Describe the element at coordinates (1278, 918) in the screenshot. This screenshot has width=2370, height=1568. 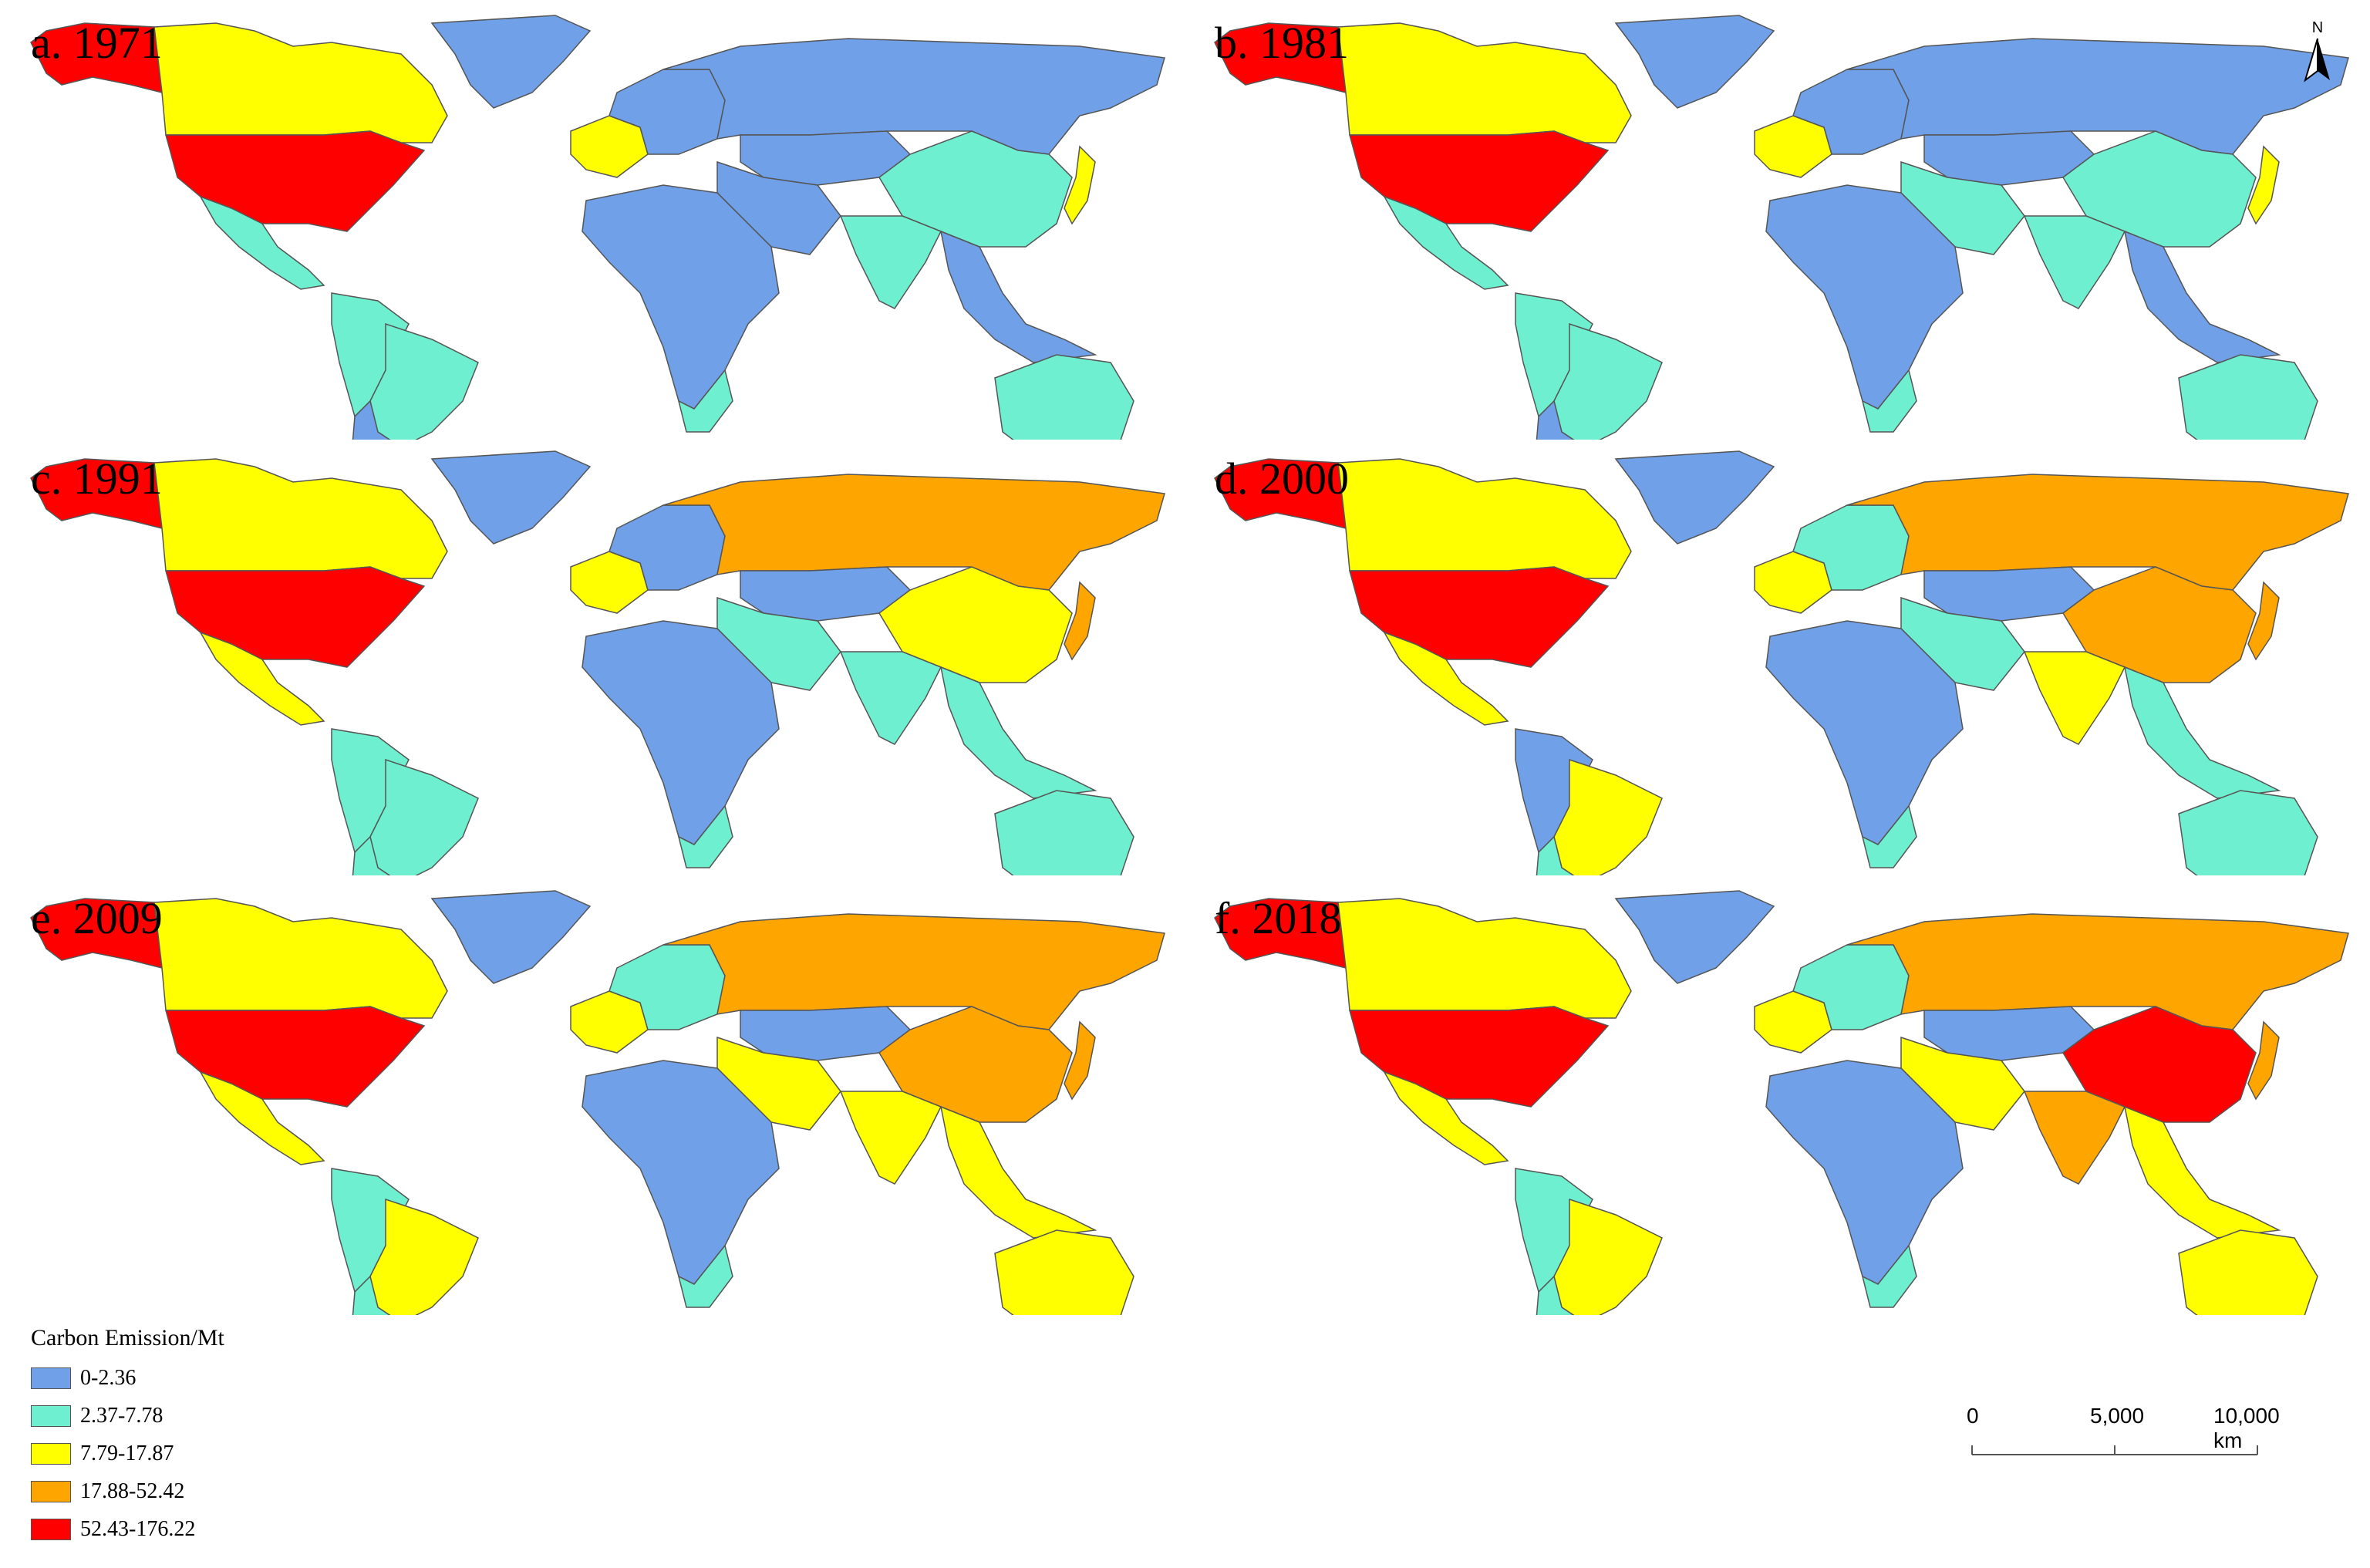
I see `panel-label: f. 2018` at that location.